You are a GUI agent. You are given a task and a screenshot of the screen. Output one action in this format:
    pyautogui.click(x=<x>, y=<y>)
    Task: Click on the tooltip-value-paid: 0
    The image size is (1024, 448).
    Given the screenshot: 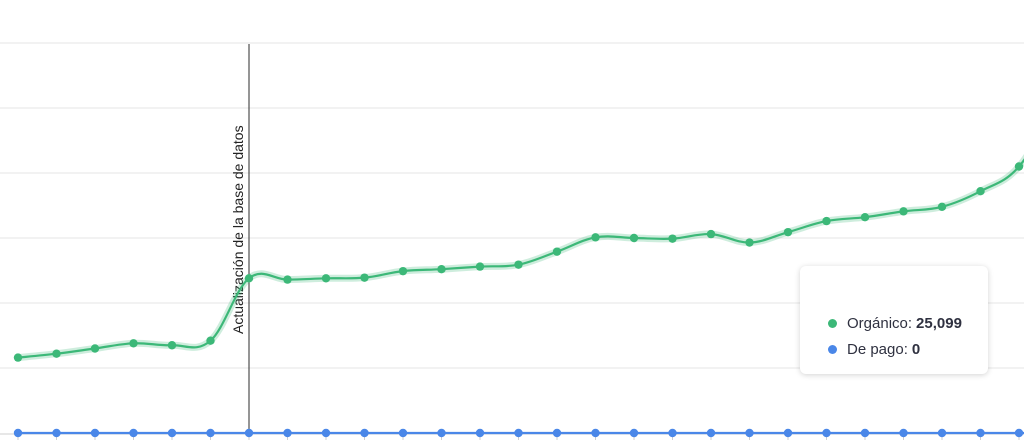 What is the action you would take?
    pyautogui.click(x=916, y=349)
    